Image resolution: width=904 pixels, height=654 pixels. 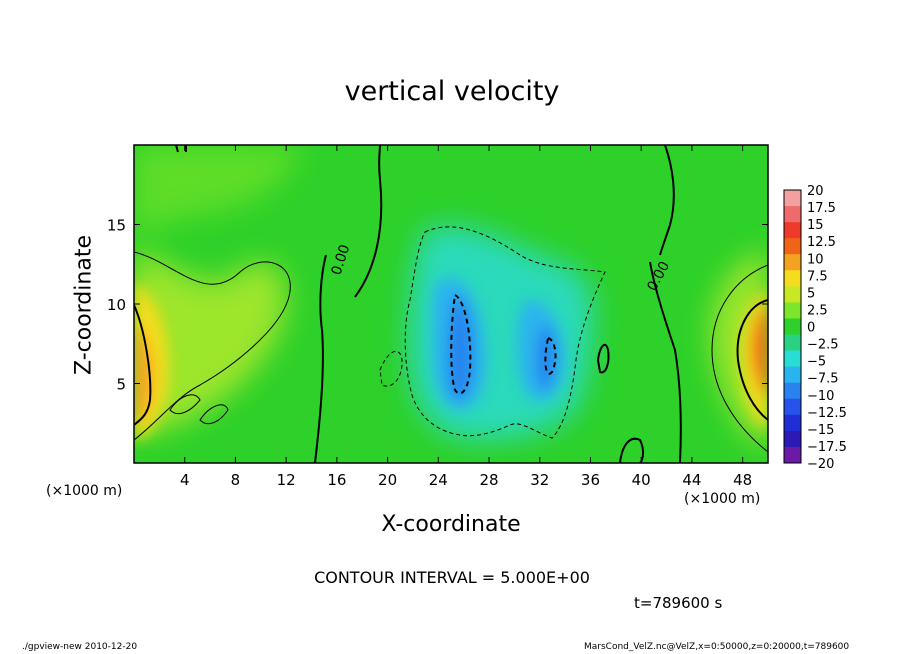 I want to click on colorbar-label-1: 17.5, so click(x=821, y=208).